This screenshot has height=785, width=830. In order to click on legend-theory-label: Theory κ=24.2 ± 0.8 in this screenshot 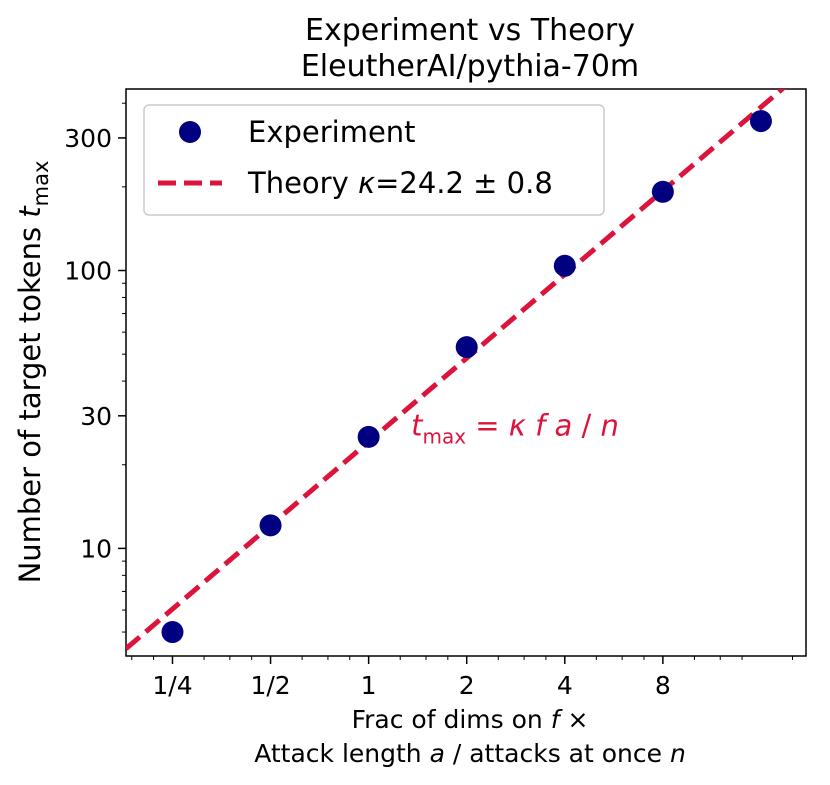, I will do `click(400, 183)`.